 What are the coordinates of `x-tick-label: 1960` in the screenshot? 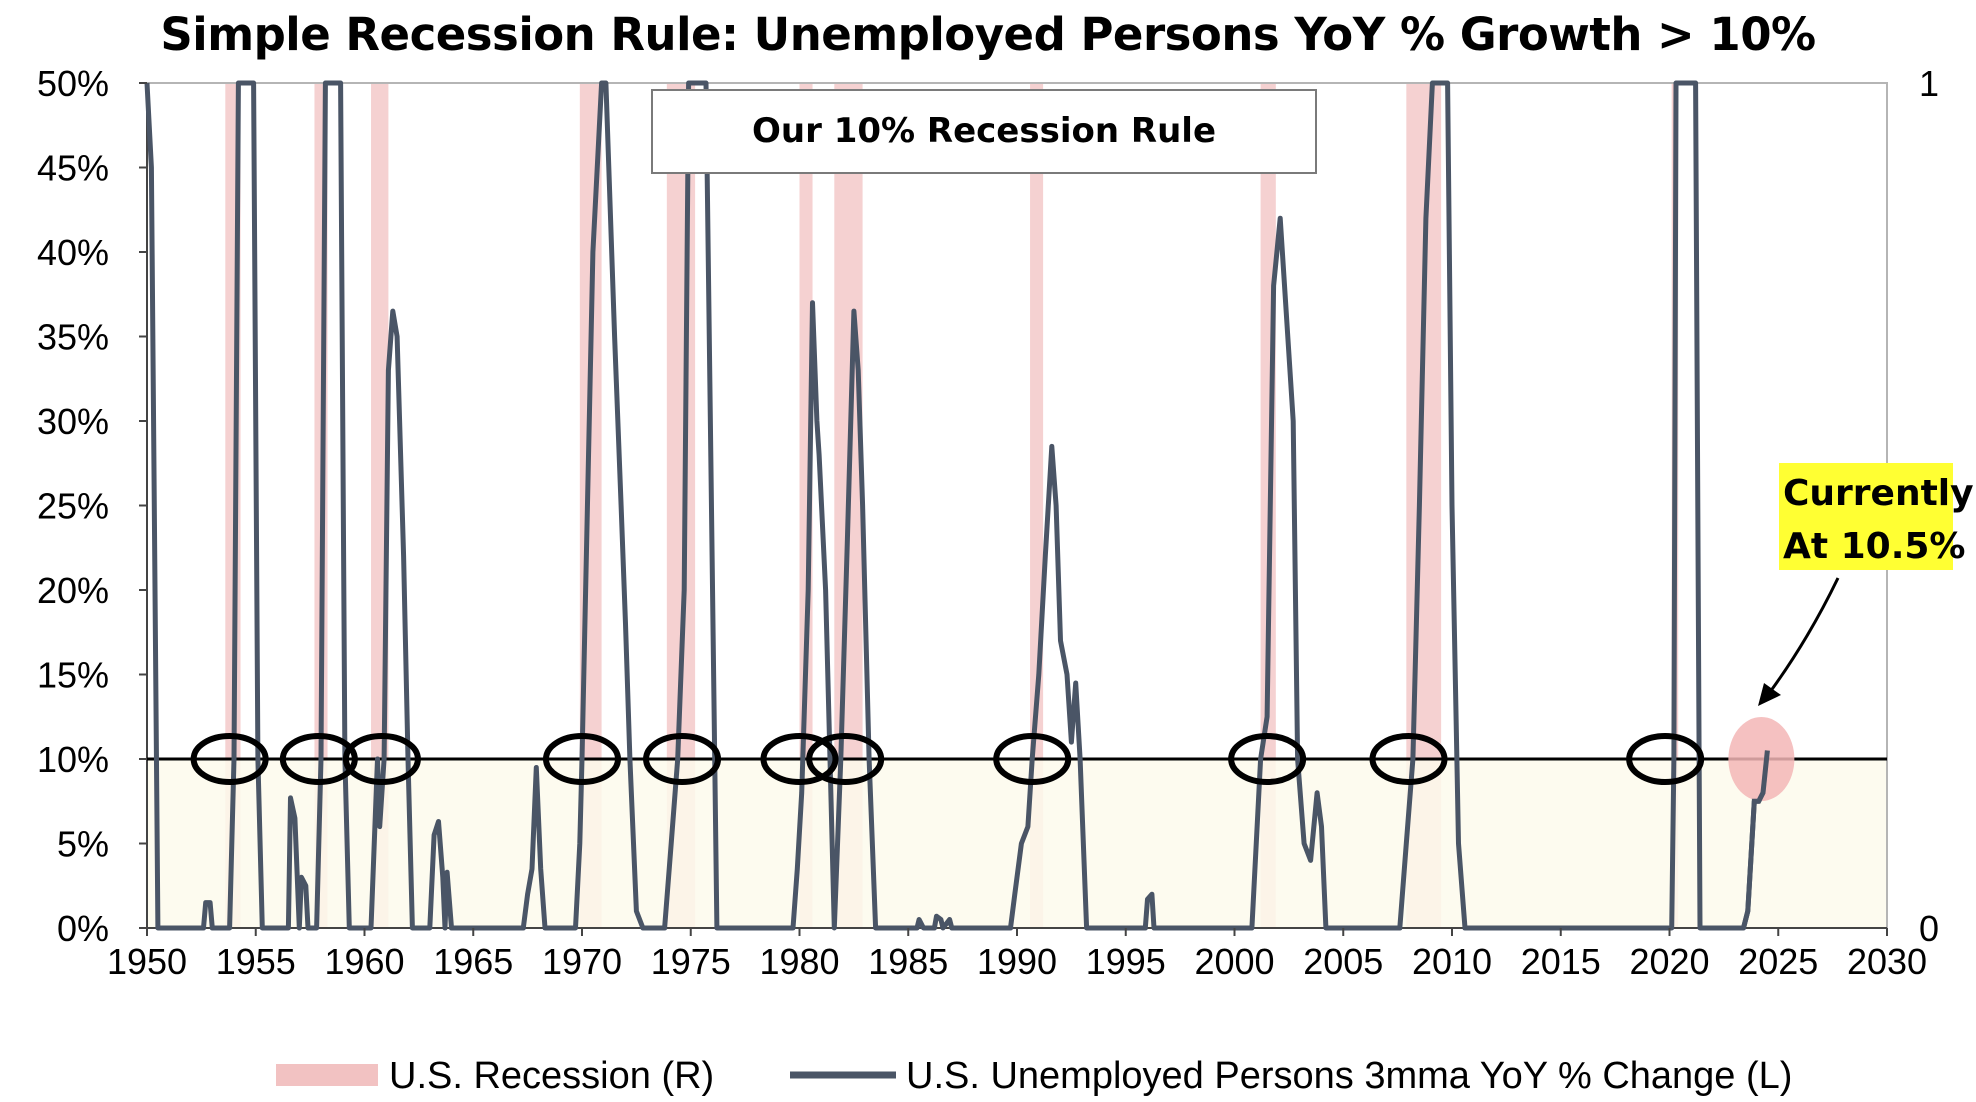 It's located at (364, 961).